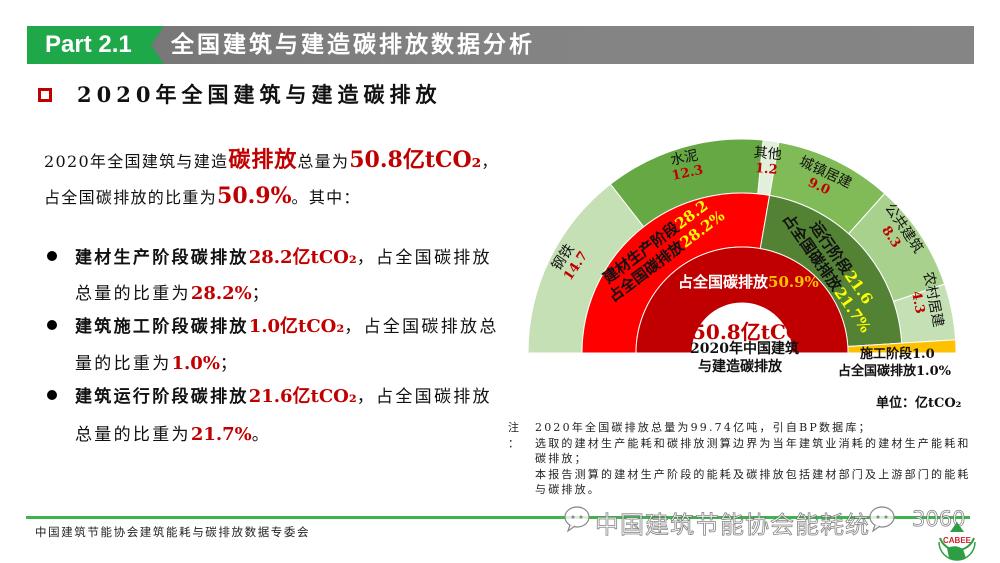 This screenshot has width=1000, height=563. What do you see at coordinates (323, 161) in the screenshot?
I see `intro-text: 总量为` at bounding box center [323, 161].